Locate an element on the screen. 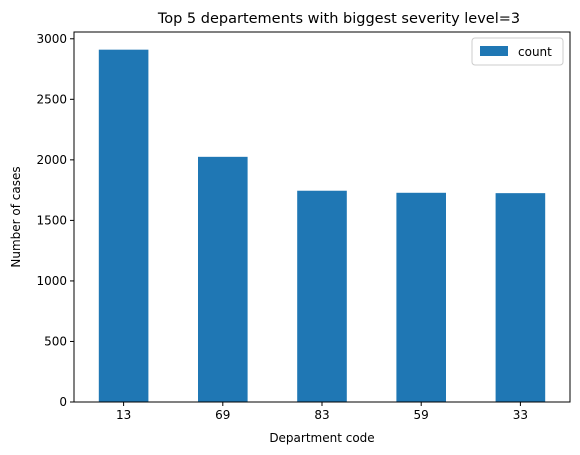  y-tick-label-2500: 2500 is located at coordinates (51, 99).